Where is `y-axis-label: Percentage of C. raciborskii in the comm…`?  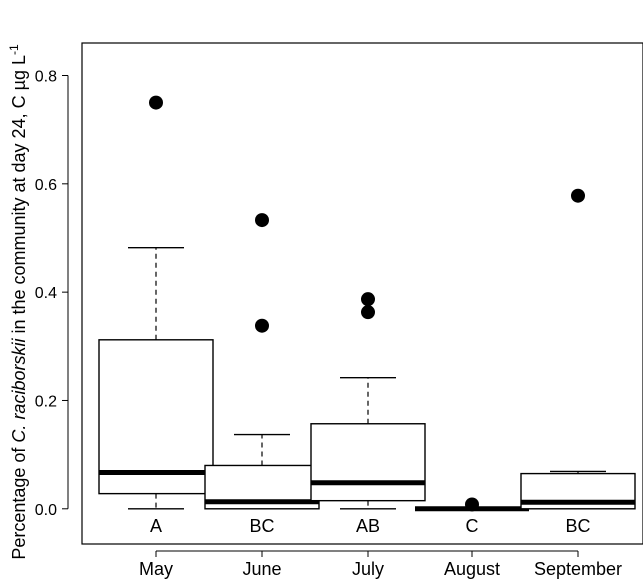 y-axis-label: Percentage of C. raciborskii in the comm… is located at coordinates (18, 302).